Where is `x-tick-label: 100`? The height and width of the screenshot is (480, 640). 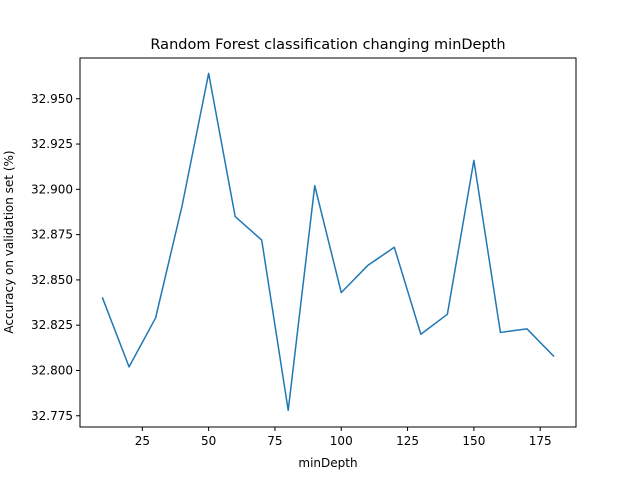
x-tick-label: 100 is located at coordinates (341, 441).